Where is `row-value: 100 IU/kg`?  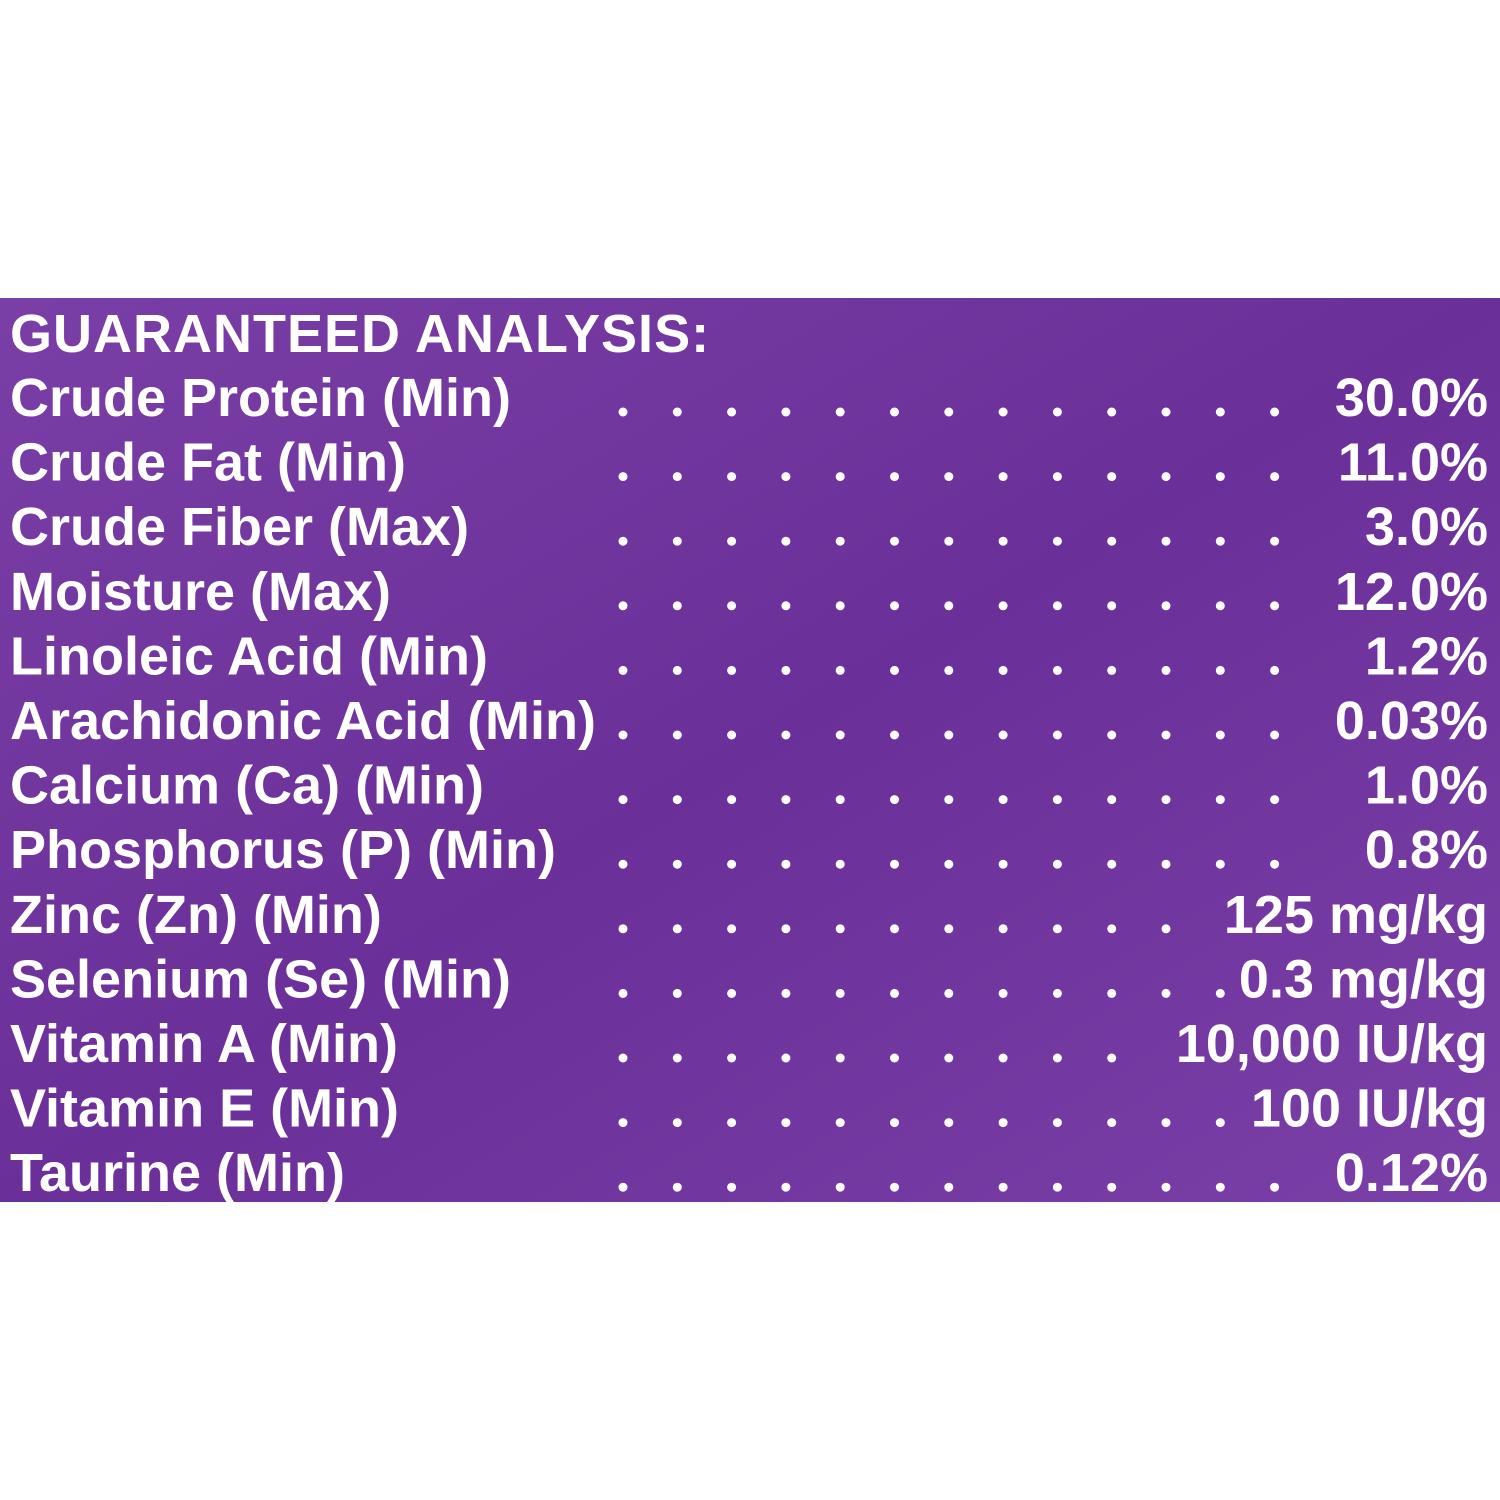 row-value: 100 IU/kg is located at coordinates (1369, 1109).